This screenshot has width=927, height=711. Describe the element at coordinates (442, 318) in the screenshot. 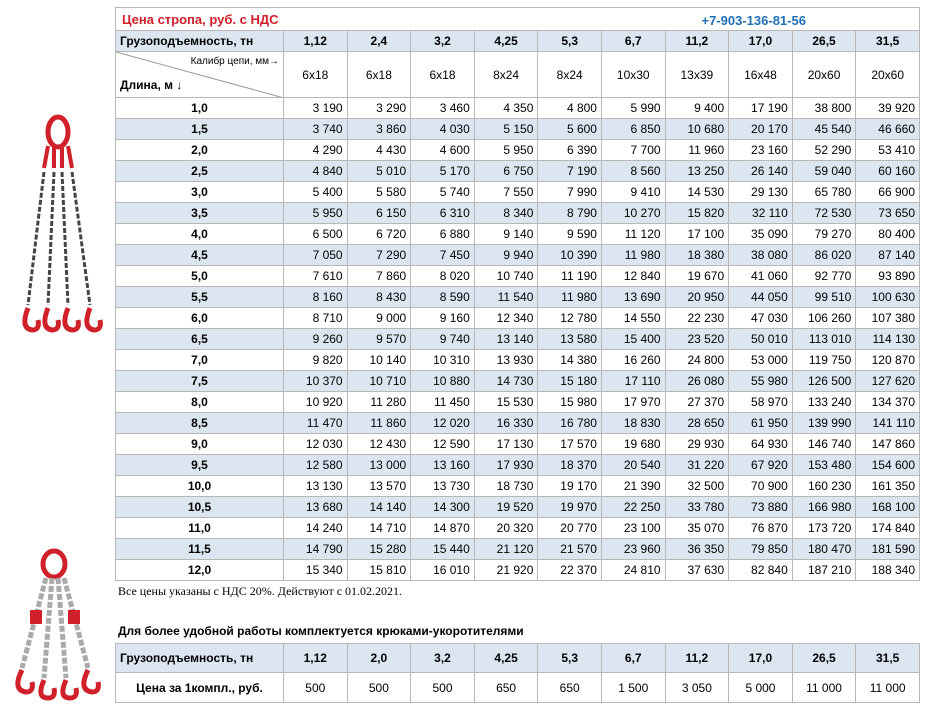

I see `price: 9 160` at that location.